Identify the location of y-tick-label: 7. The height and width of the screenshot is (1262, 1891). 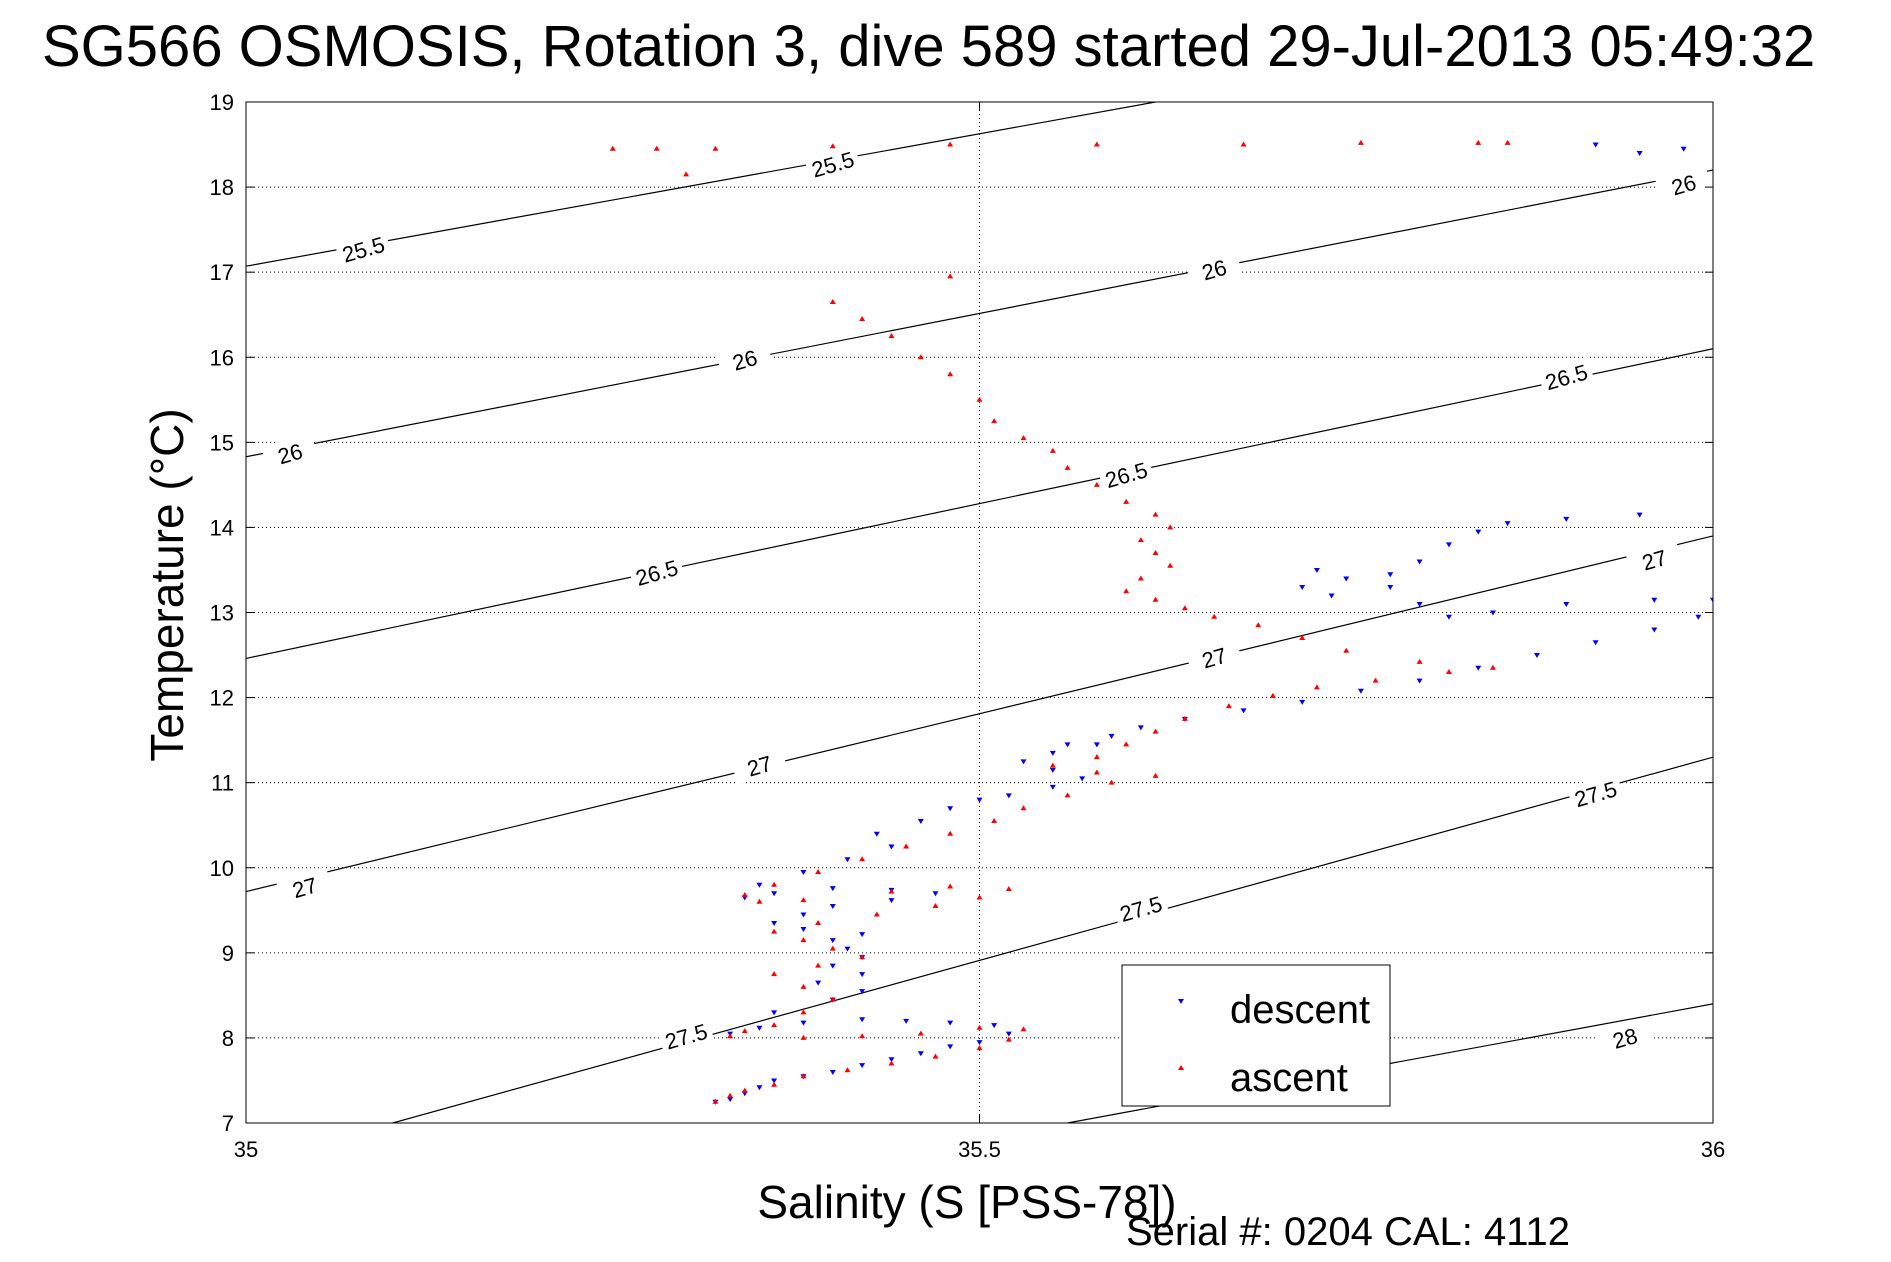
(228, 1123).